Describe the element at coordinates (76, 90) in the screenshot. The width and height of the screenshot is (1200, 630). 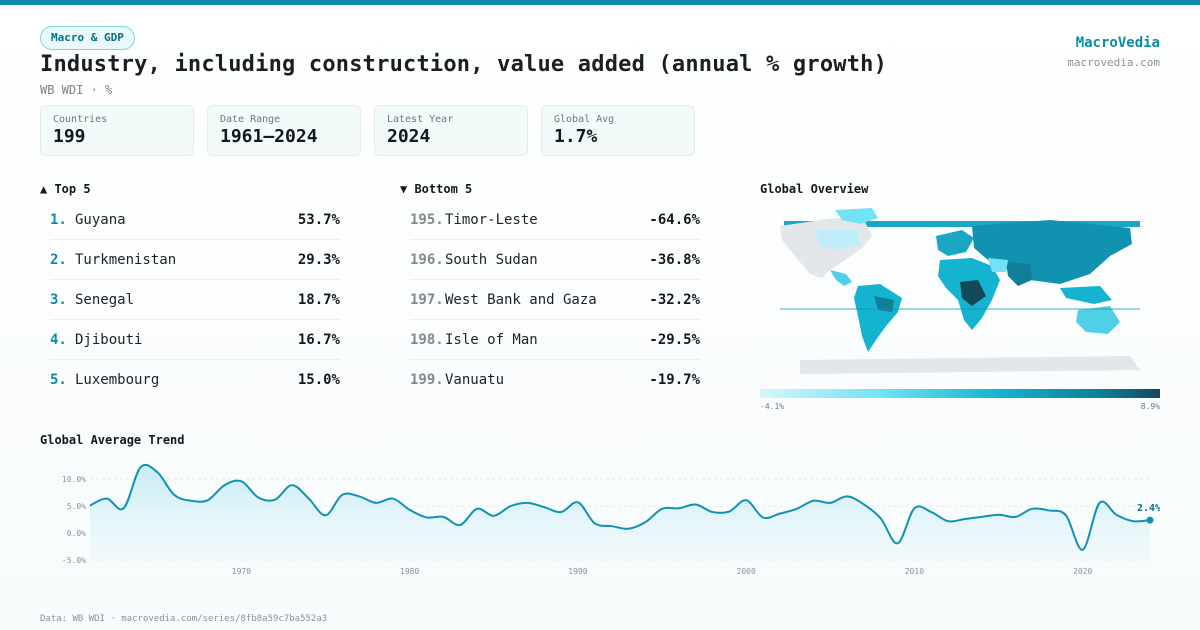
I see `source-unit-subtitle: WB WDI · %` at that location.